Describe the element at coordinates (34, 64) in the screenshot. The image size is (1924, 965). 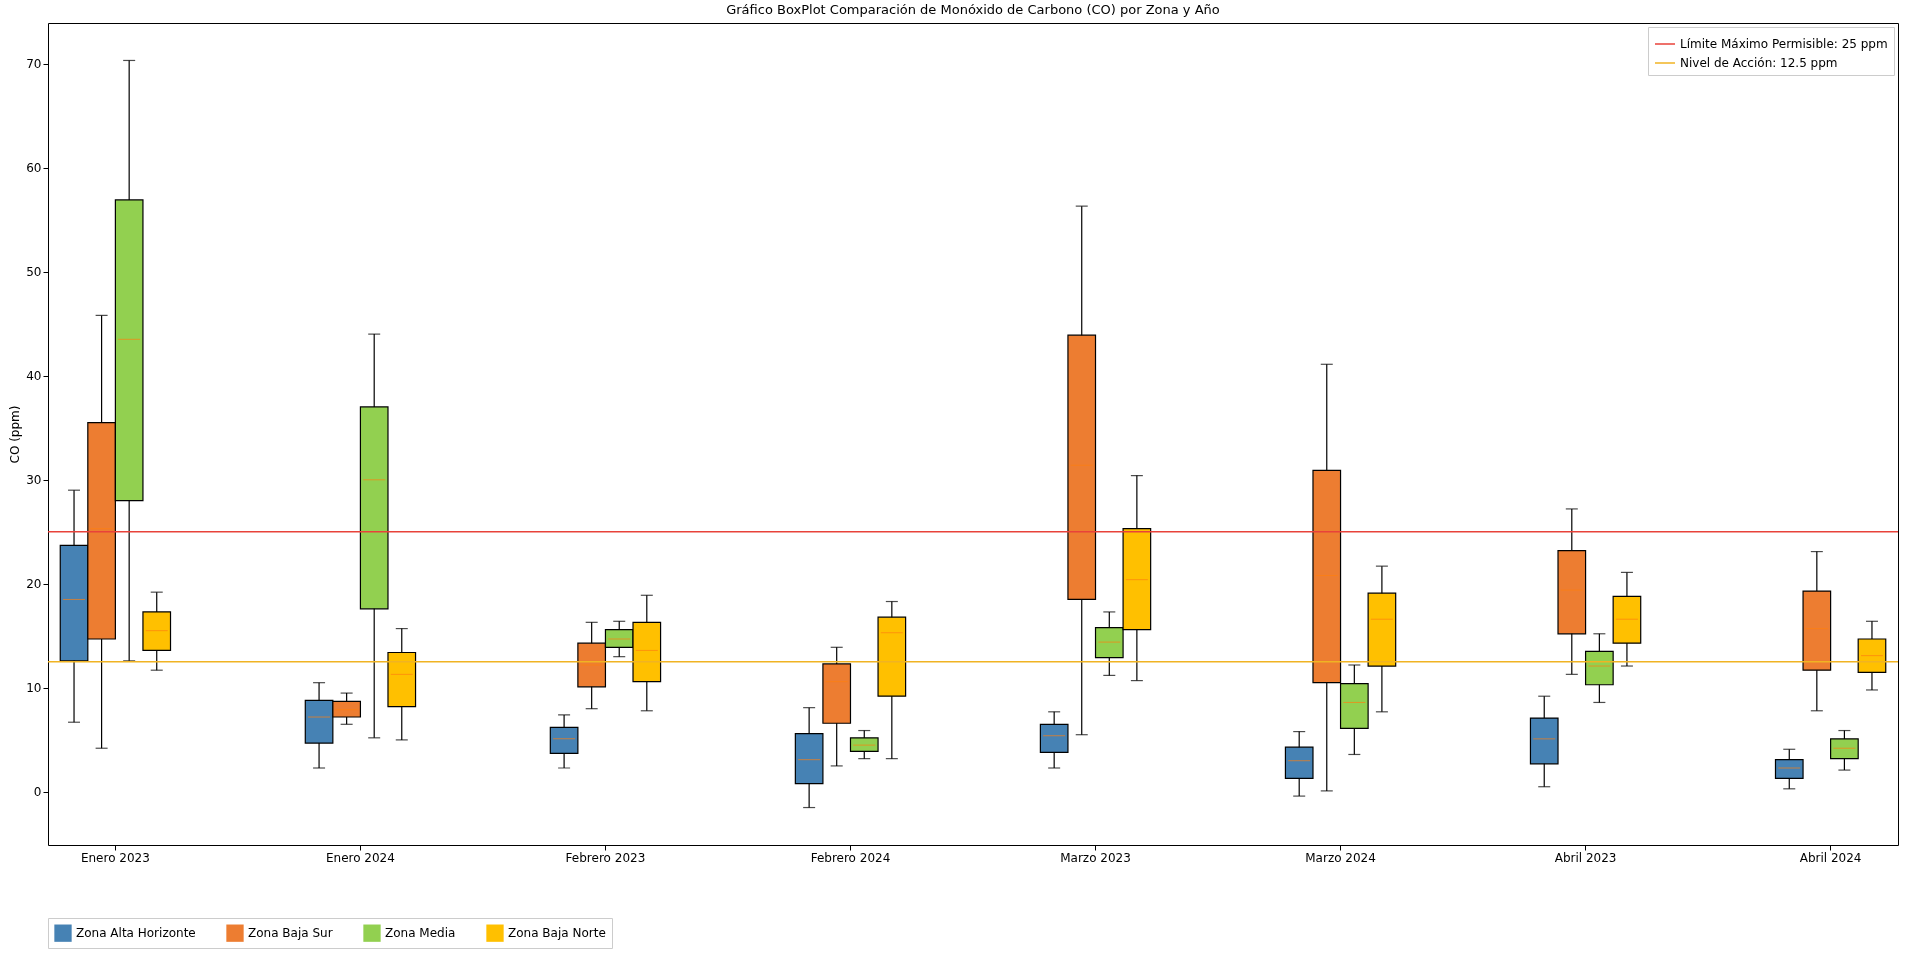
I see `y-tick-label: 70` at that location.